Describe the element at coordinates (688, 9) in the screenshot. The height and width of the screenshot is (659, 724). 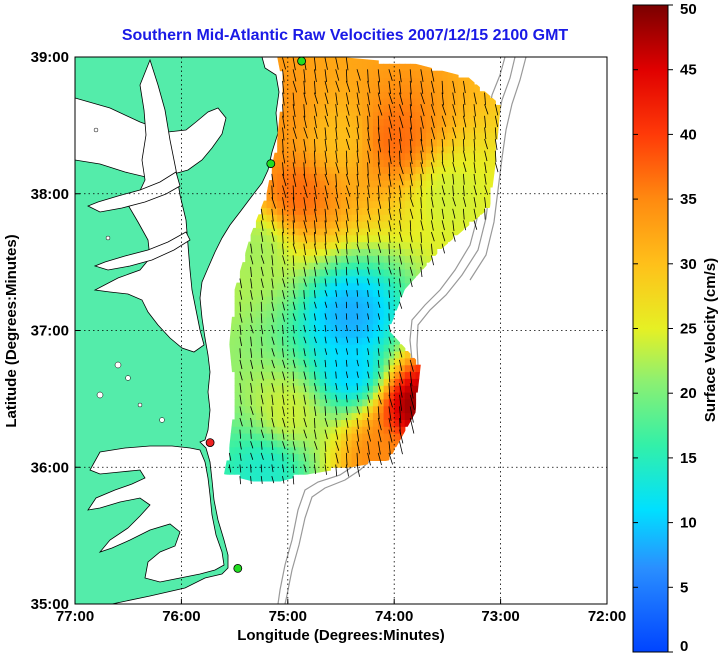
I see `colorbar-tick-label: 50` at that location.